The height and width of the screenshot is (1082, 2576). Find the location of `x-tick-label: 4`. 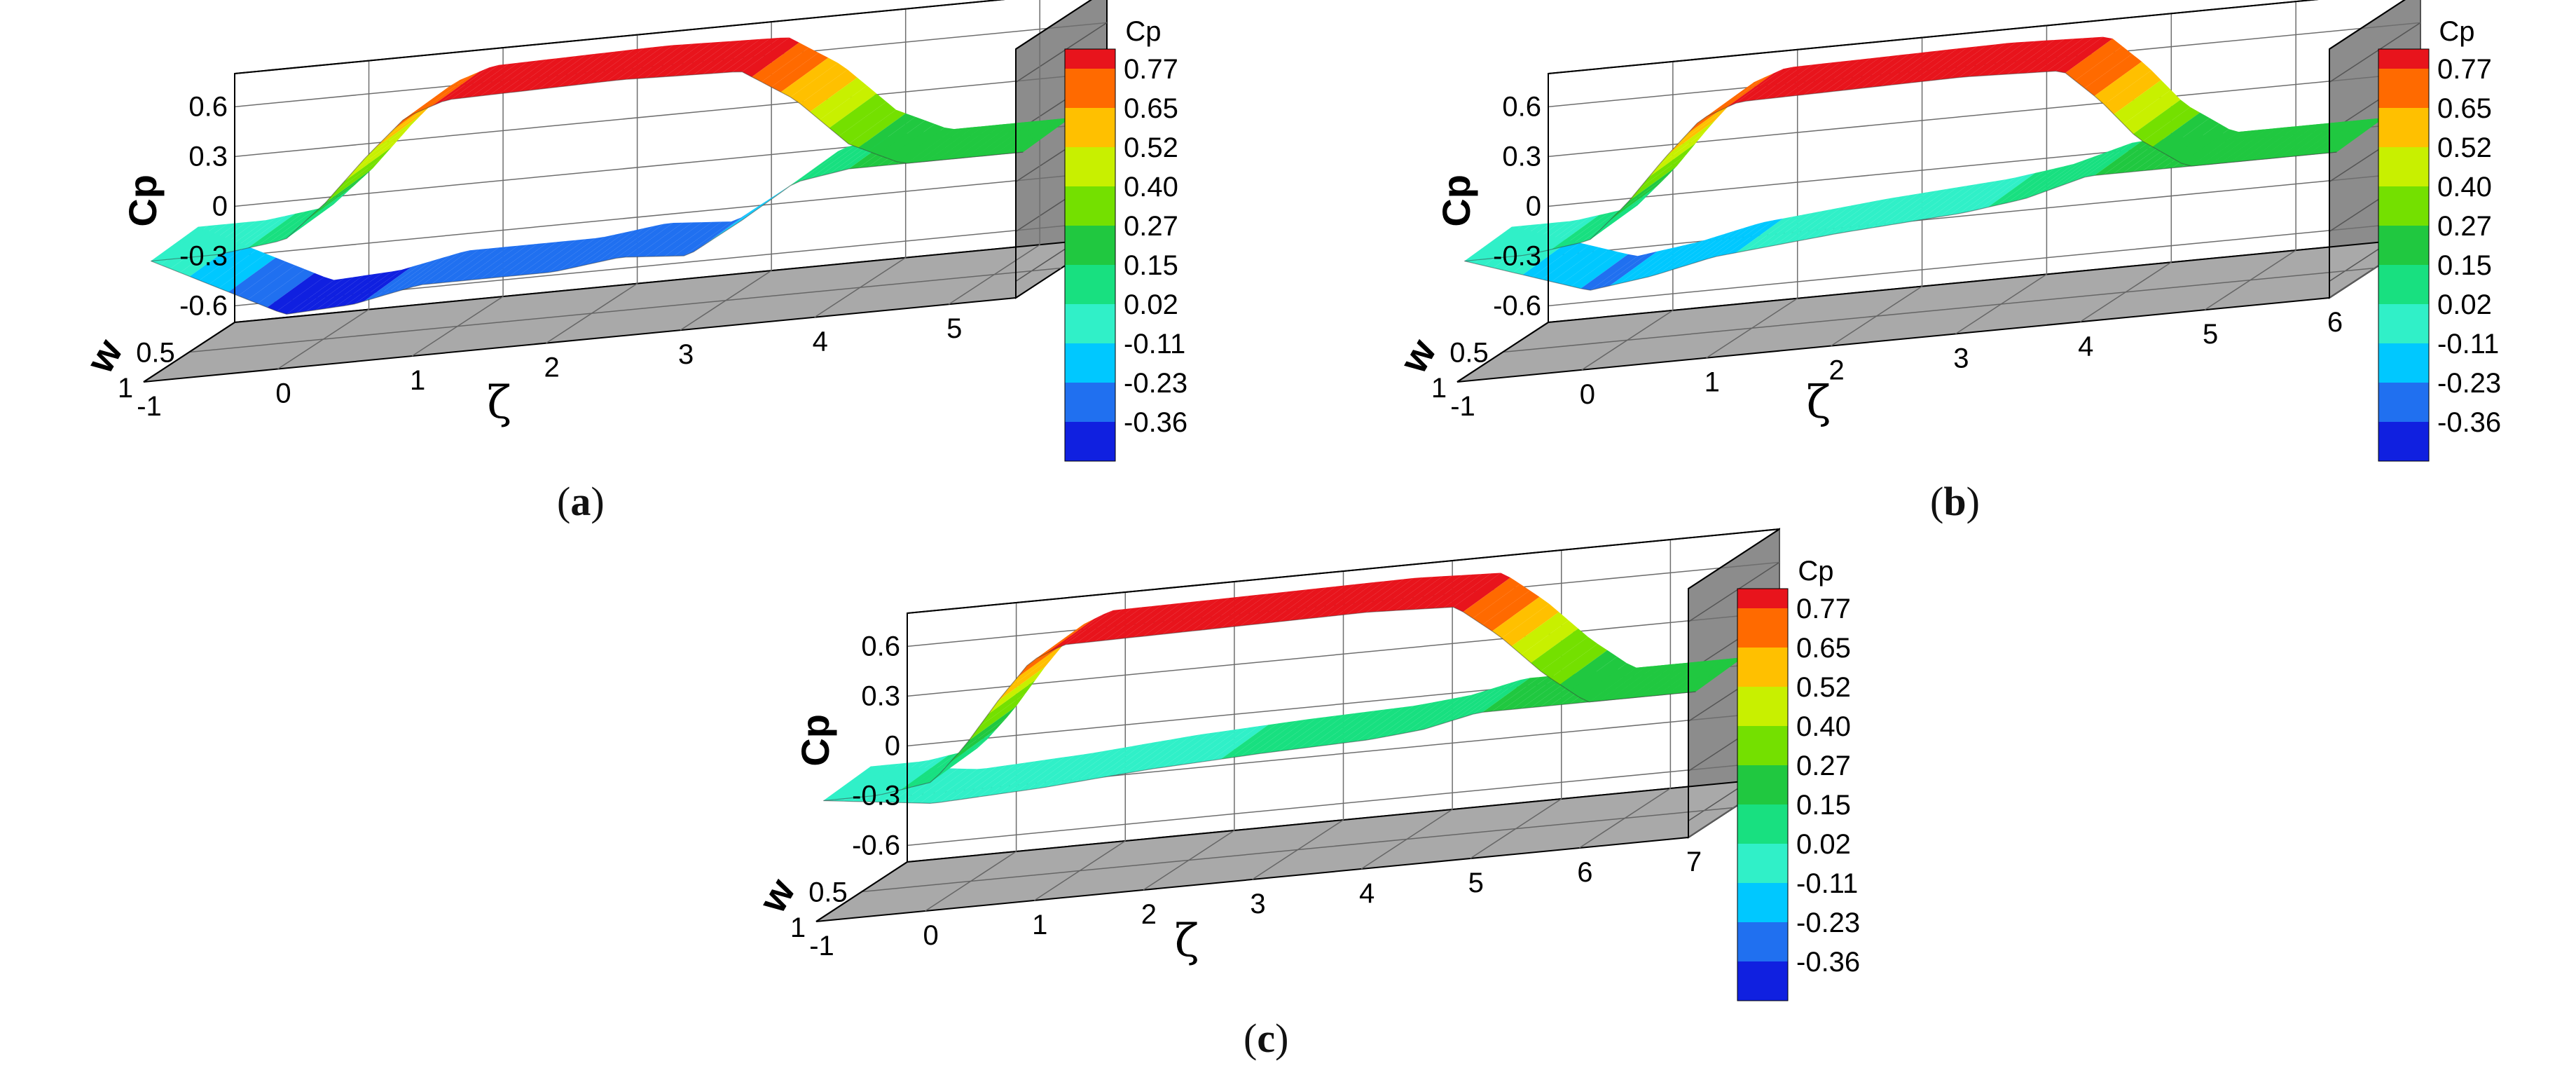

x-tick-label: 4 is located at coordinates (2085, 347).